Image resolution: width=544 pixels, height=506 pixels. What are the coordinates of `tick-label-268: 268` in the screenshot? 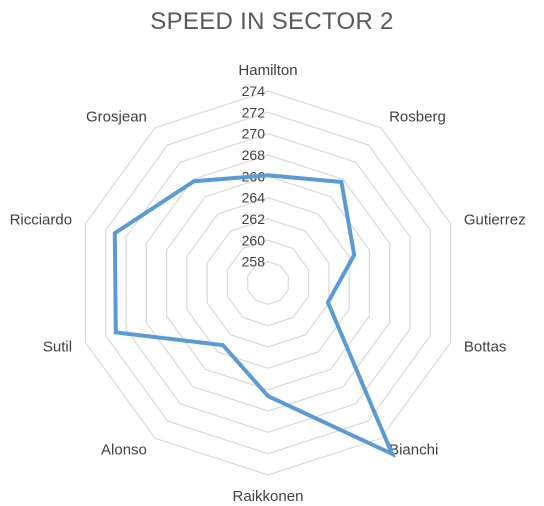 It's located at (254, 155).